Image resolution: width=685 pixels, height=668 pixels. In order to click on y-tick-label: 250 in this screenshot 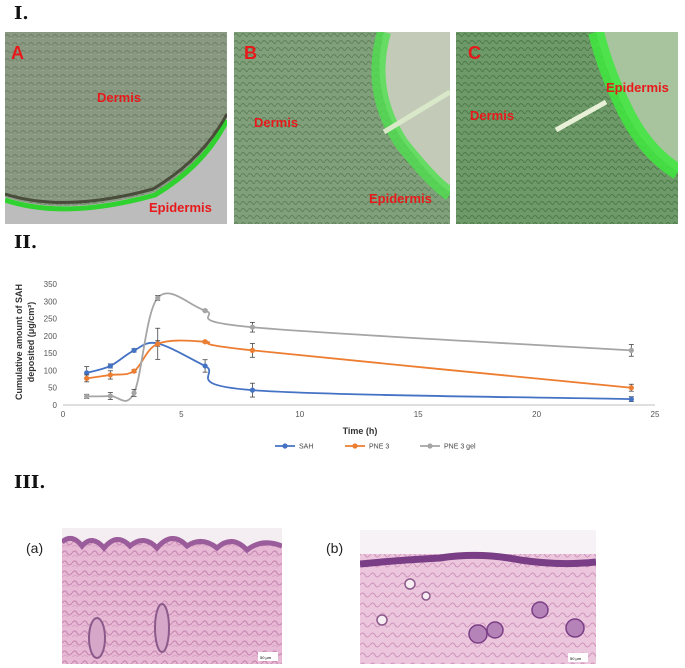, I will do `click(51, 319)`.